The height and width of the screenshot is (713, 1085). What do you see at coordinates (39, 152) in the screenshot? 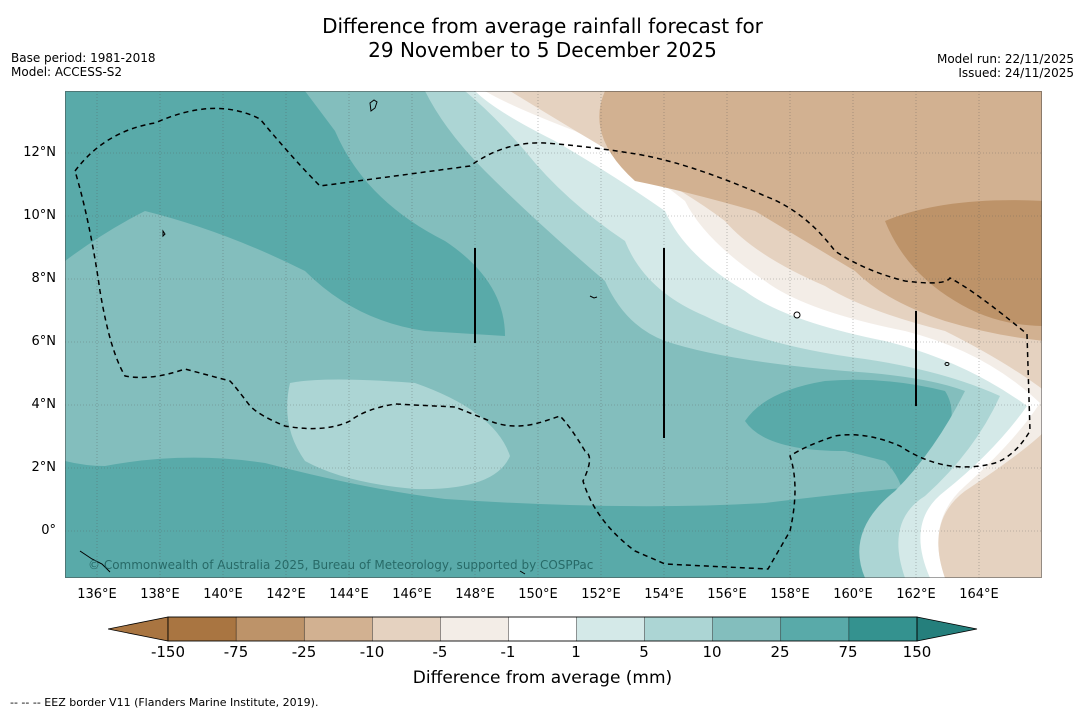
I see `y-tick-12n: 12°N` at bounding box center [39, 152].